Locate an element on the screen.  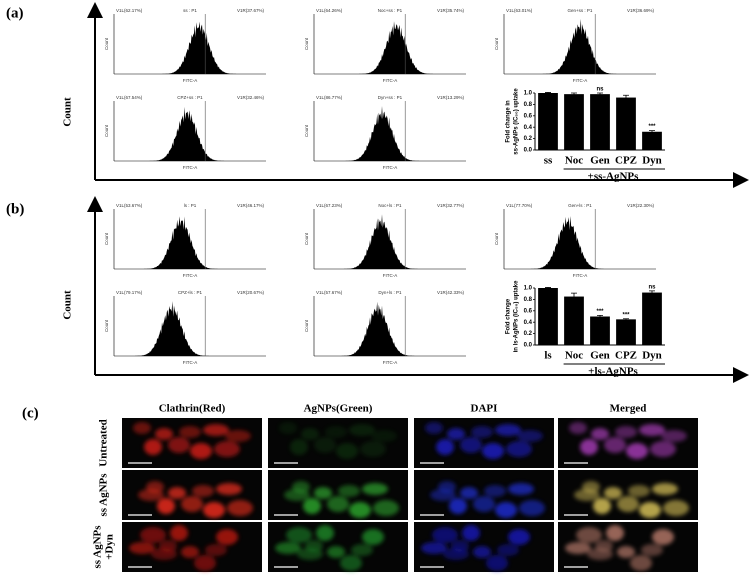
gate-label: V1L(86.77%) is located at coordinates (329, 97).